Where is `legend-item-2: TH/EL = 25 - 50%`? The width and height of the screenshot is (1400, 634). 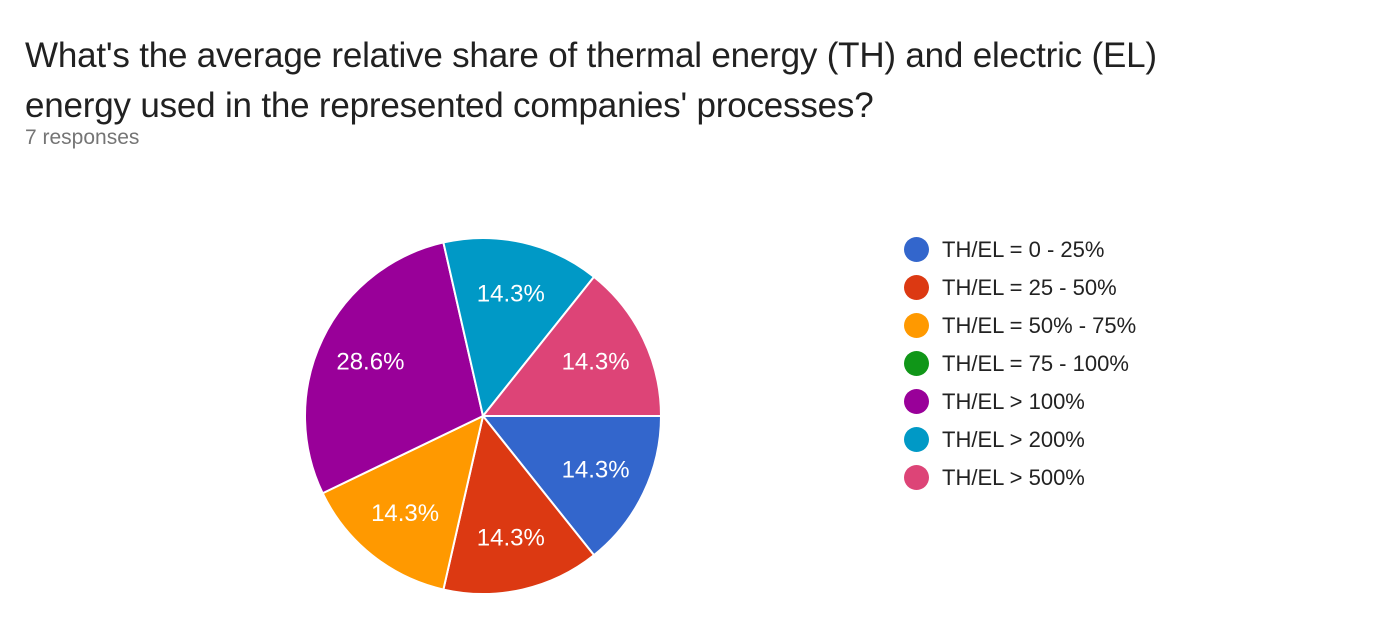
legend-item-2: TH/EL = 25 - 50% is located at coordinates (1020, 287).